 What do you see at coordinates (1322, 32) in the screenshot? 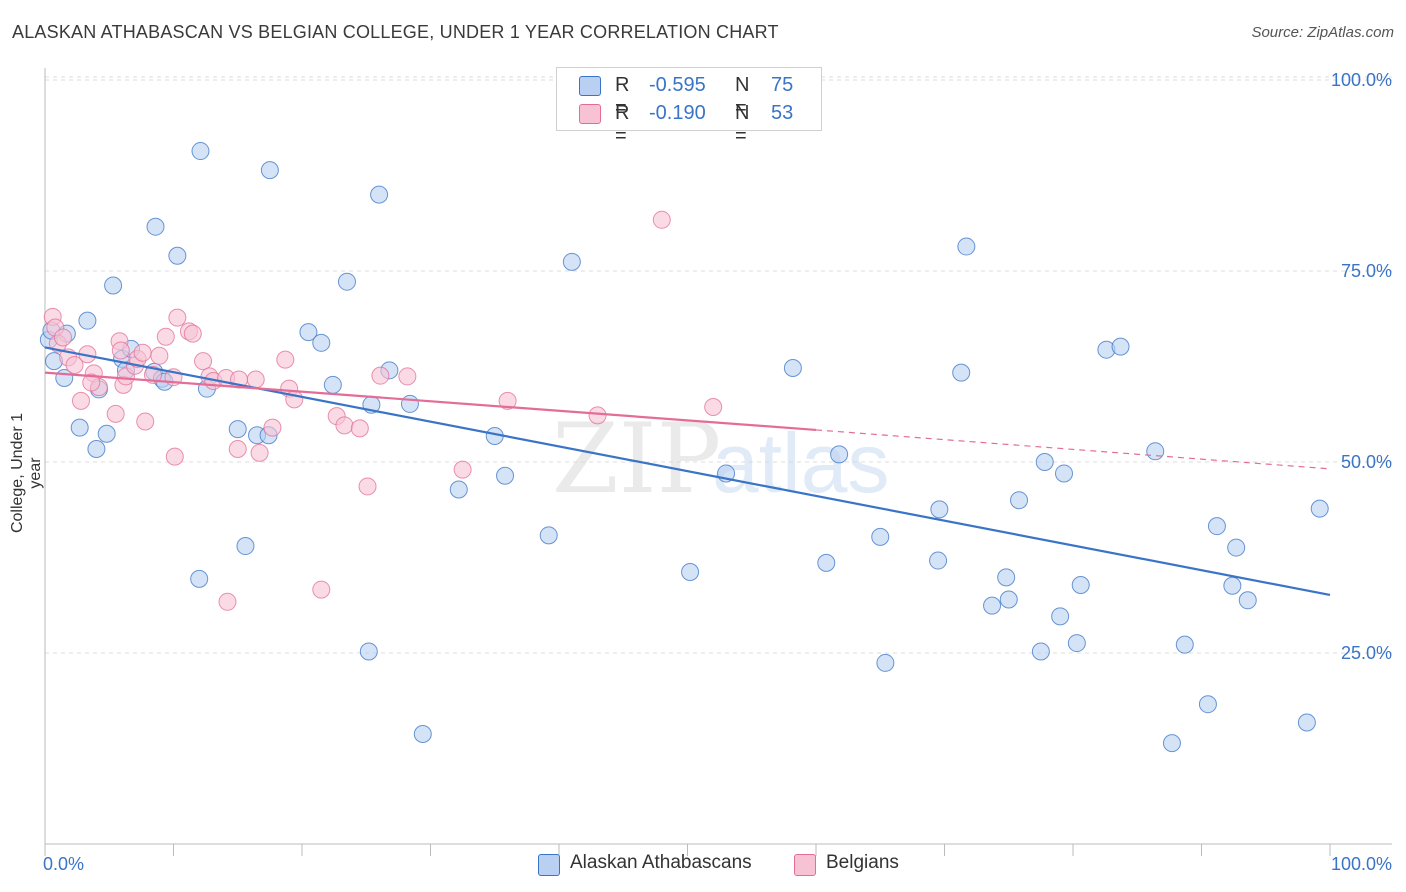
I see `source-label: Source: ZipAtlas.com` at bounding box center [1322, 32].